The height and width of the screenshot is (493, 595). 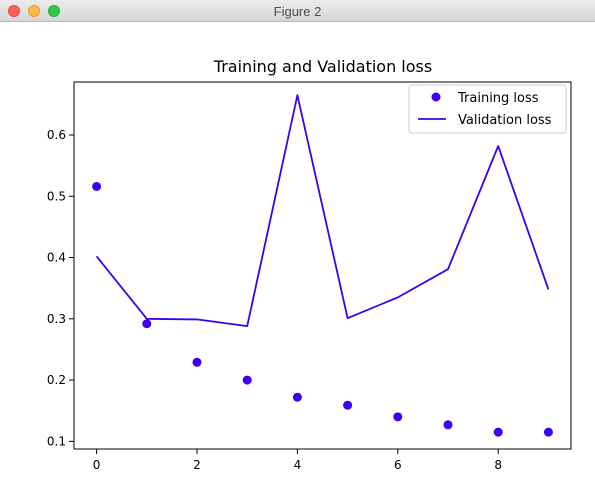 I want to click on legend-label-training-loss: Training loss, so click(x=498, y=98).